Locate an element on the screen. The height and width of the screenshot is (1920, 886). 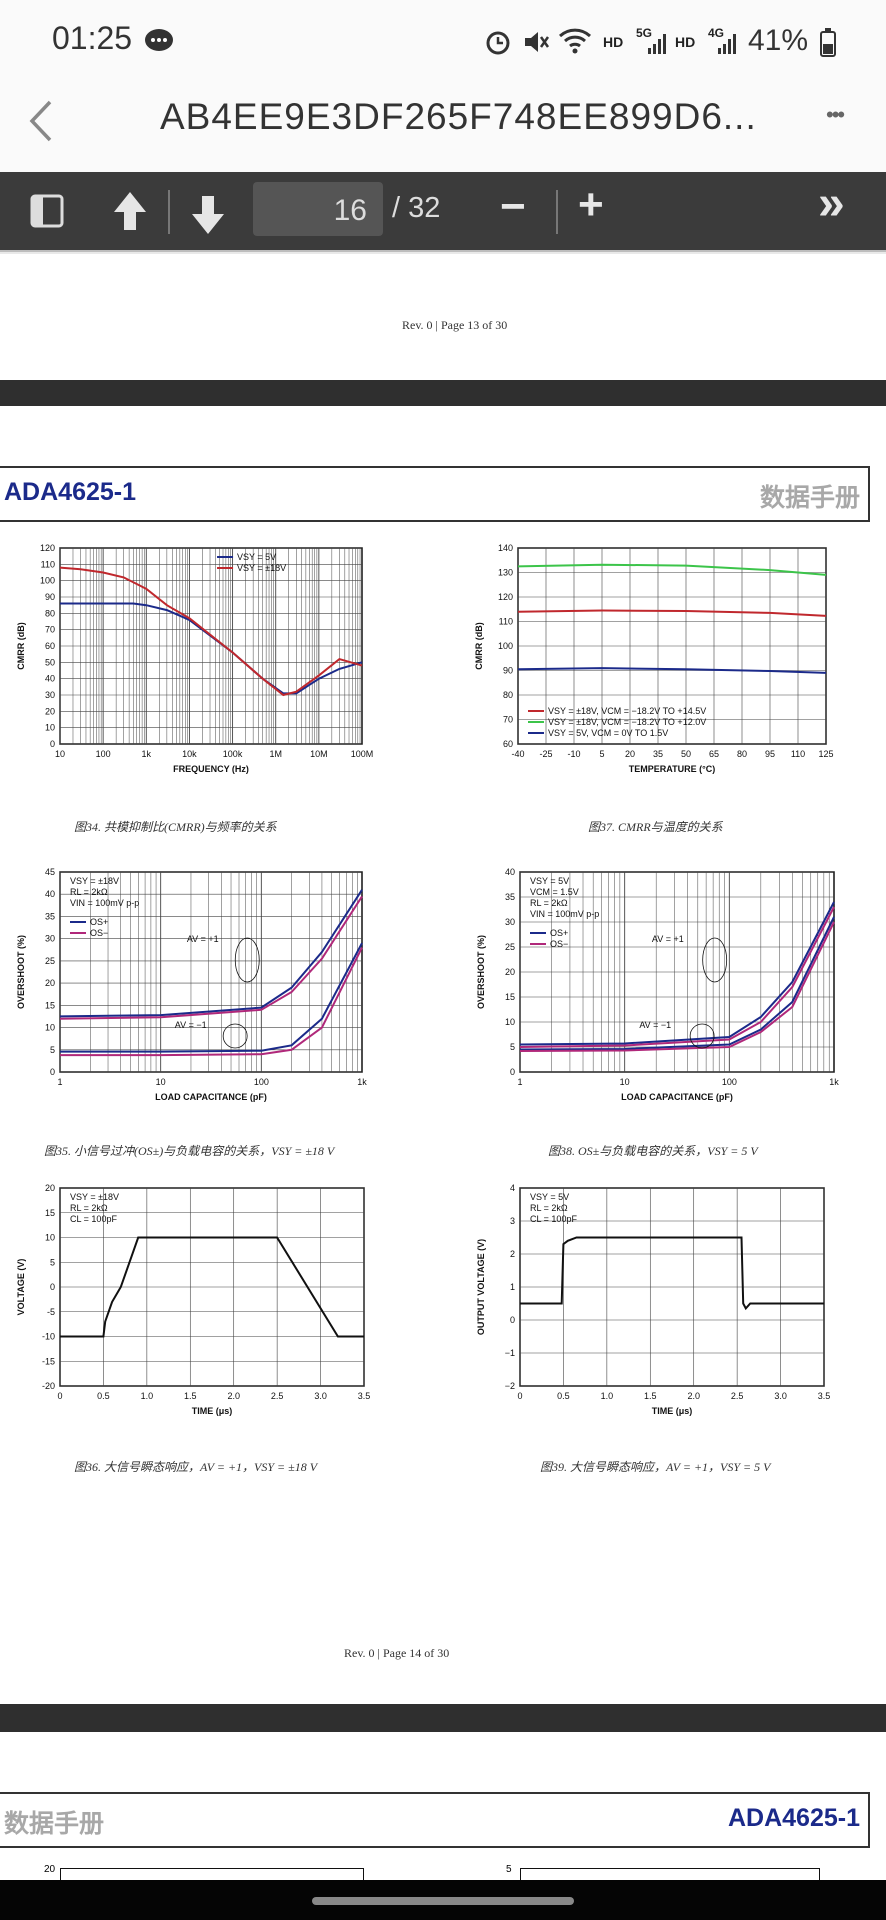
y-axis-label: VOLTAGE (V) is located at coordinates (21, 1287).